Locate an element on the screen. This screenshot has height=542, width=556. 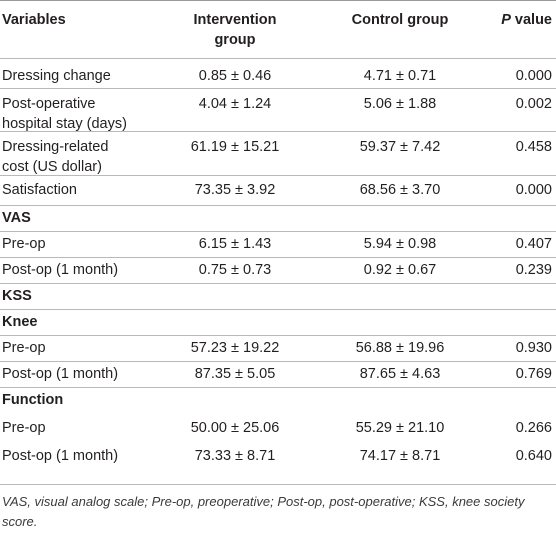
cell-p-value: 0.266 is located at coordinates (533, 428).